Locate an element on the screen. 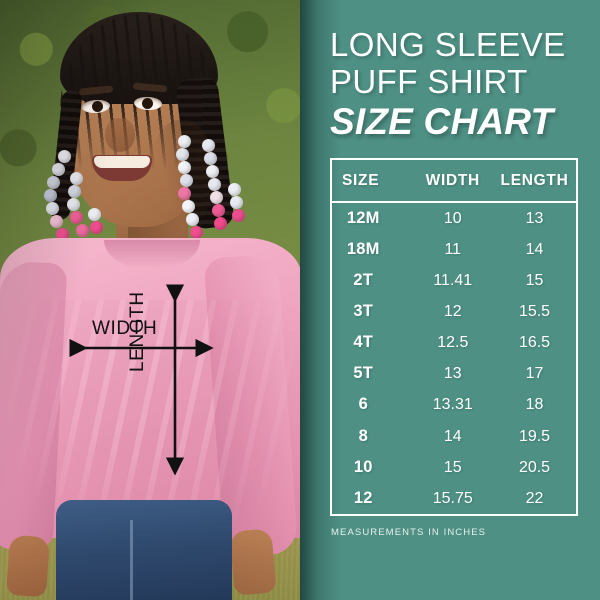  blue-jeans is located at coordinates (144, 550).